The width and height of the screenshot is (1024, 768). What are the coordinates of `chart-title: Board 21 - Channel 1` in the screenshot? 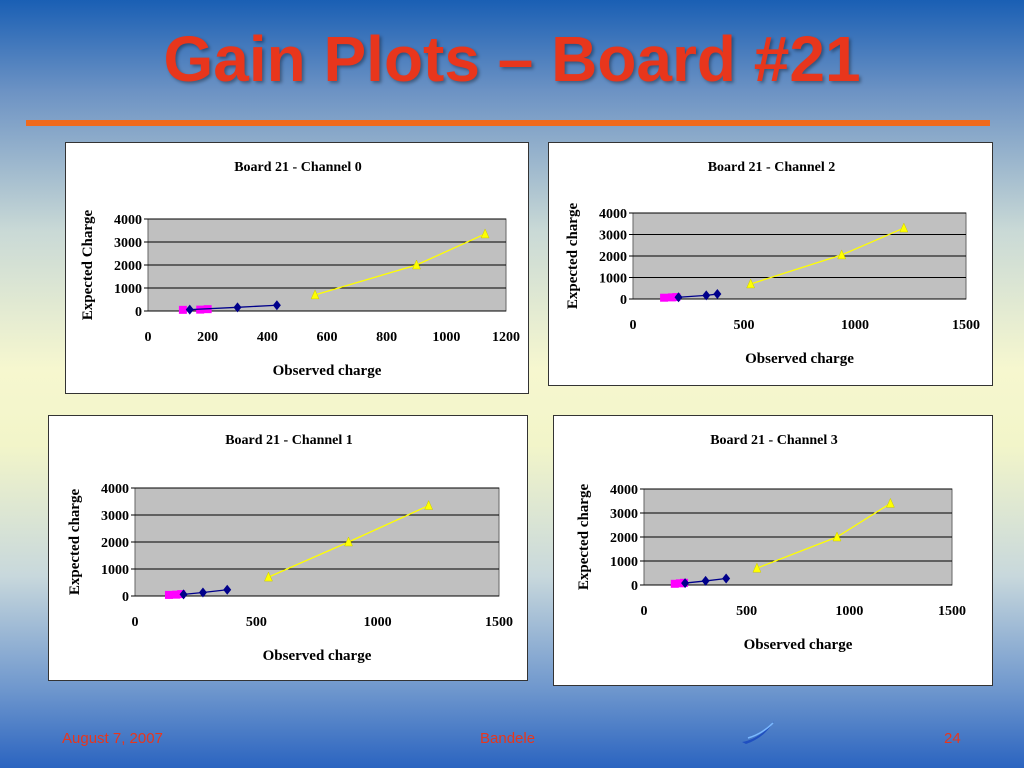 It's located at (289, 440).